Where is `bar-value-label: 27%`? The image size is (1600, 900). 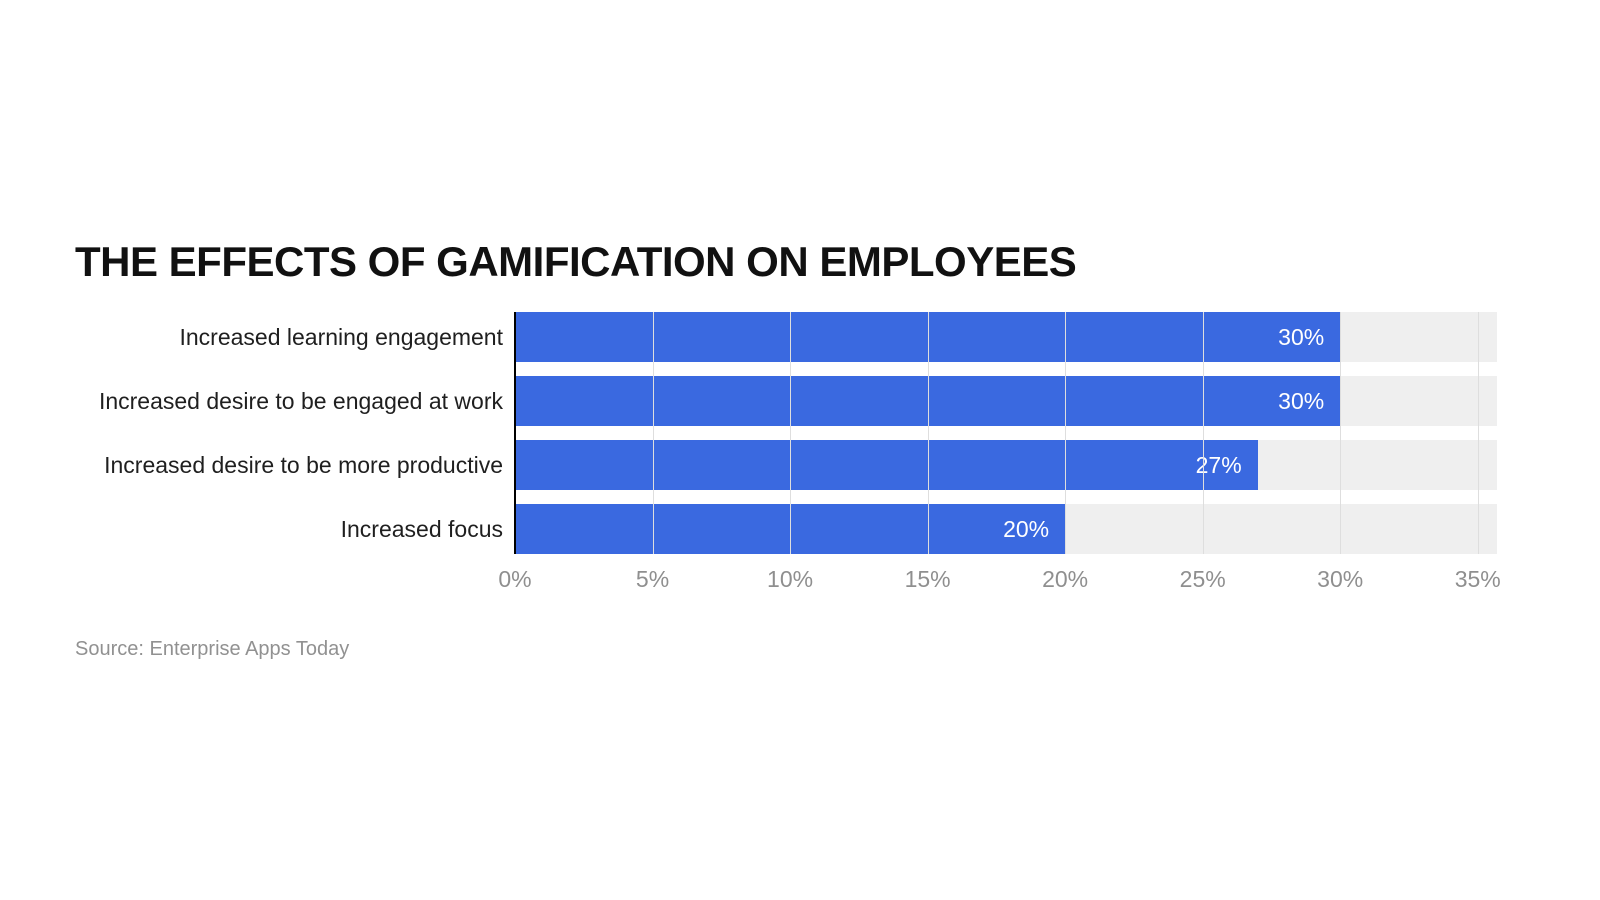 bar-value-label: 27% is located at coordinates (1218, 464).